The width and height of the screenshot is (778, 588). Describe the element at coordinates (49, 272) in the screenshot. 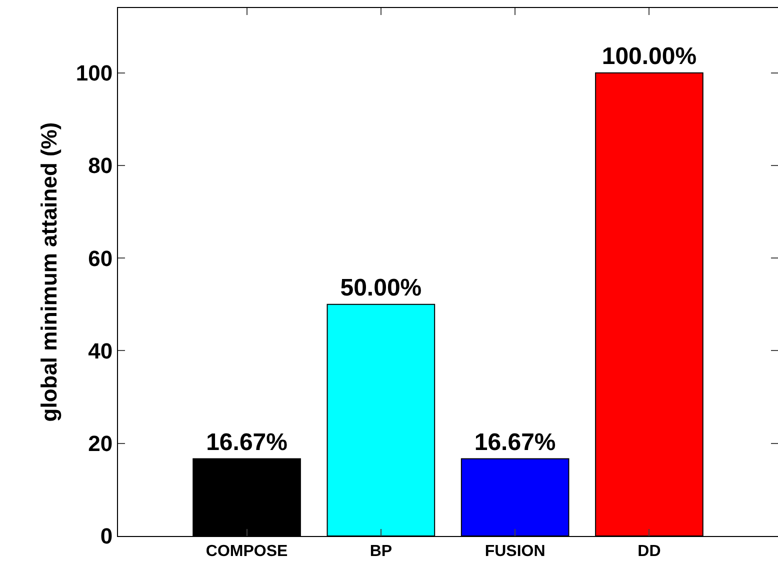

I see `y-axis-title: global minimum attained (%)` at that location.